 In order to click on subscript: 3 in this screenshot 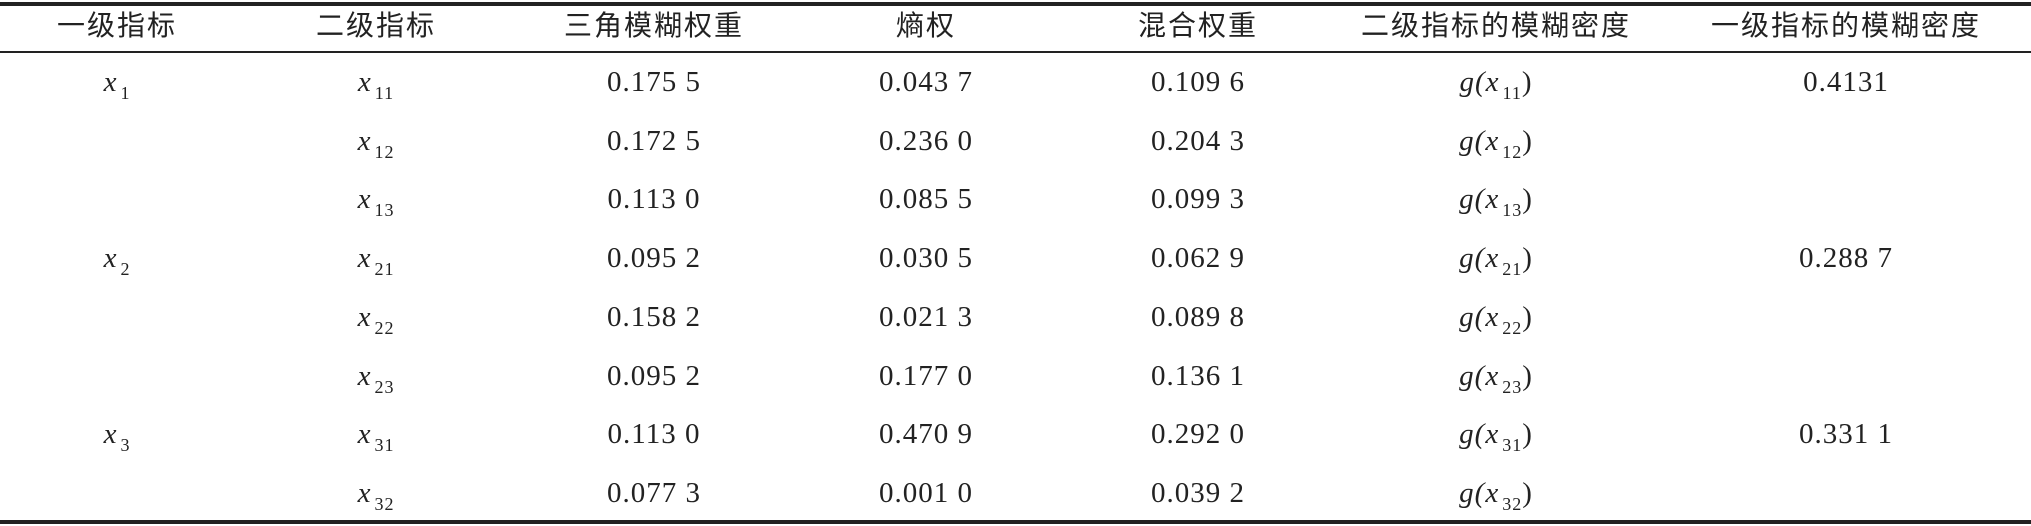, I will do `click(125, 445)`.